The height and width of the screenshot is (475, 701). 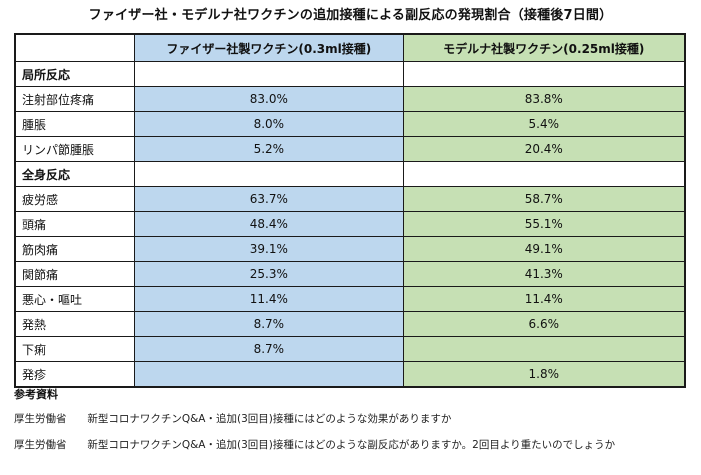 What do you see at coordinates (75, 124) in the screenshot?
I see `row-label: 腫脹` at bounding box center [75, 124].